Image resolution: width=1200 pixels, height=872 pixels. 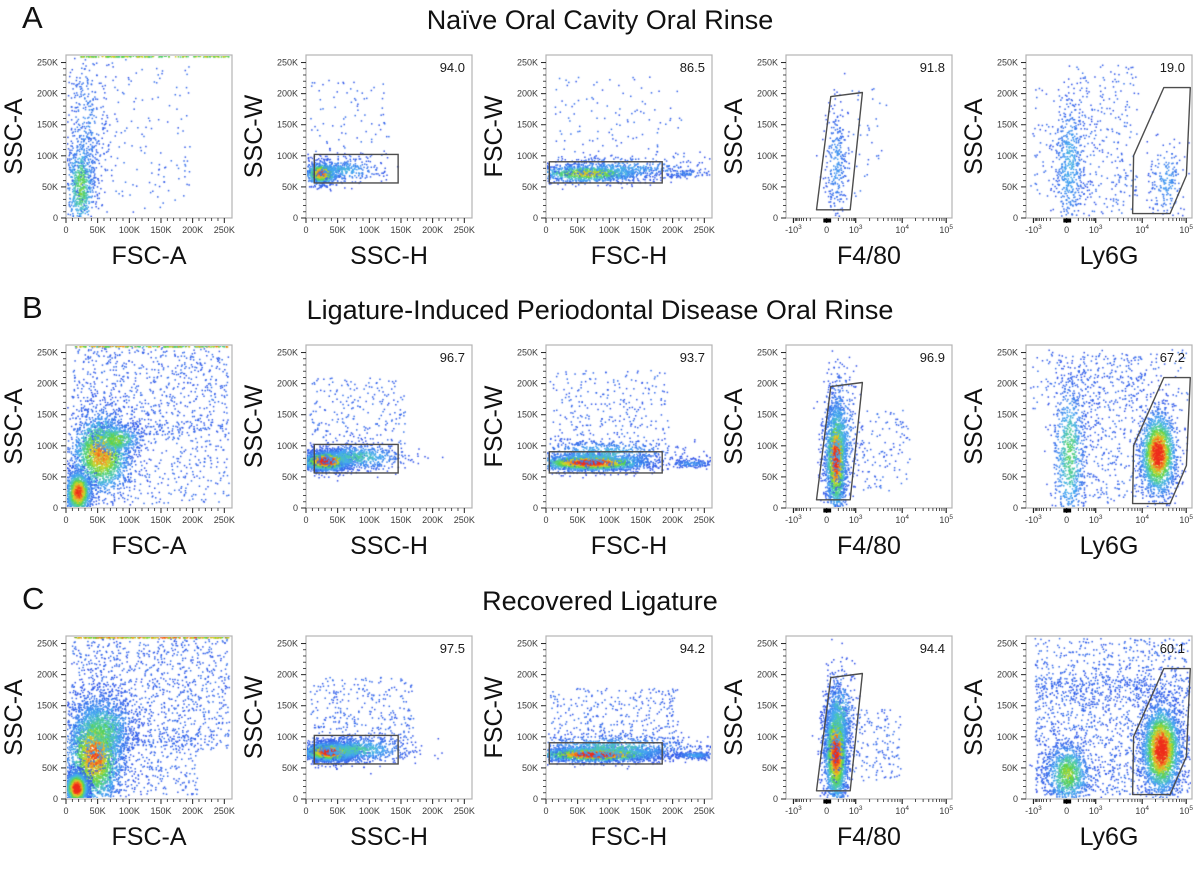 I want to click on gate-percentage: 94.0, so click(x=452, y=67).